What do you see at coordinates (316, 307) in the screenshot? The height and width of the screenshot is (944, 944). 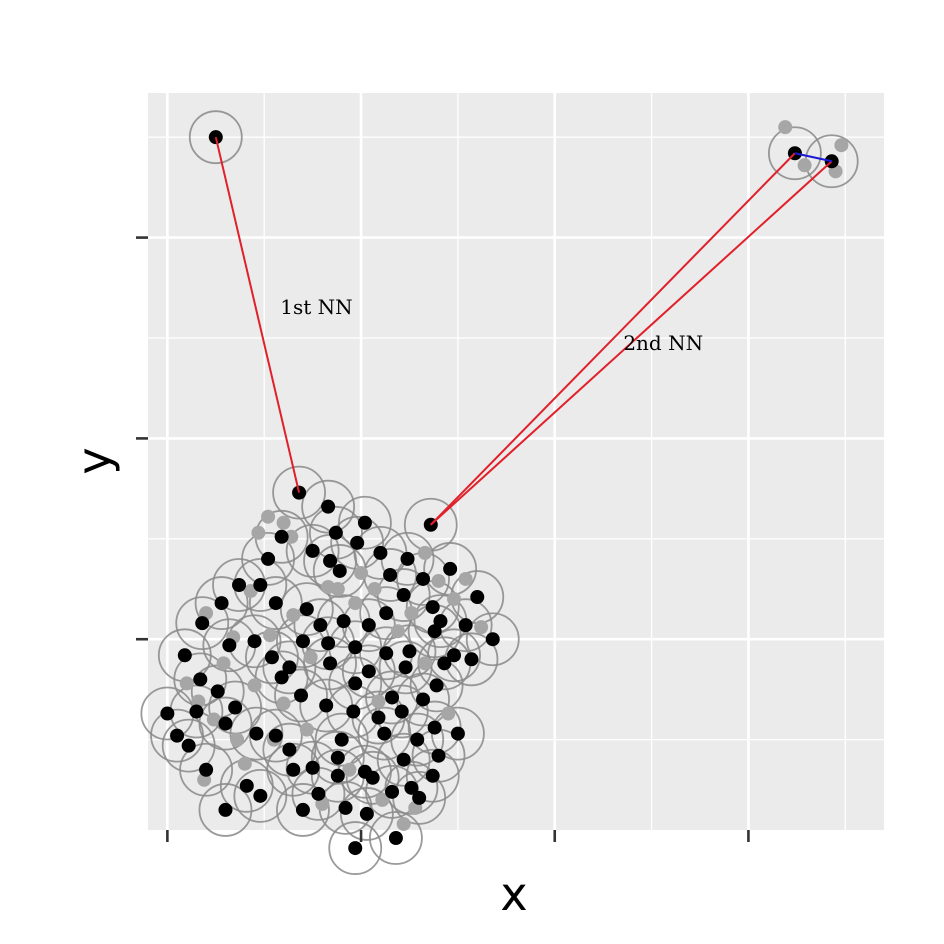 I see `annotation-label: 1st NN` at bounding box center [316, 307].